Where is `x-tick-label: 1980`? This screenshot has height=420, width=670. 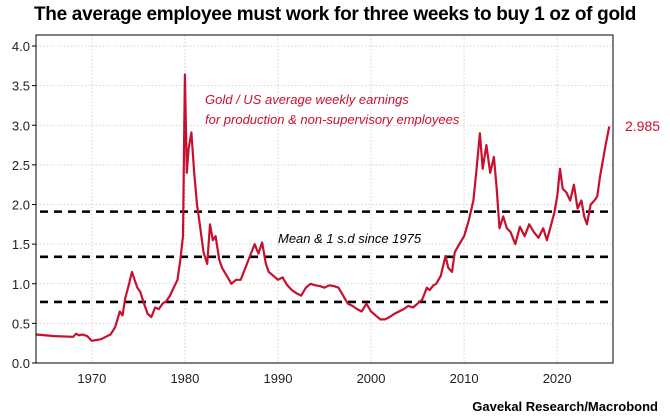 x-tick-label: 1980 is located at coordinates (184, 378).